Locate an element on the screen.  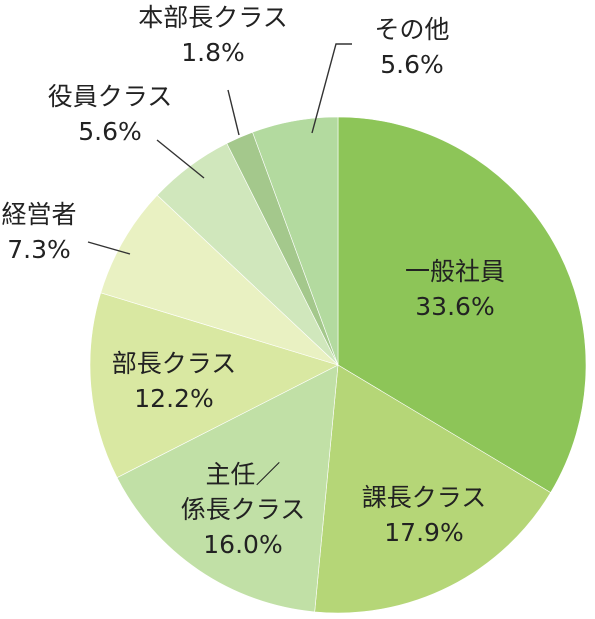
pie-slice-department-manager is located at coordinates (214, 385).